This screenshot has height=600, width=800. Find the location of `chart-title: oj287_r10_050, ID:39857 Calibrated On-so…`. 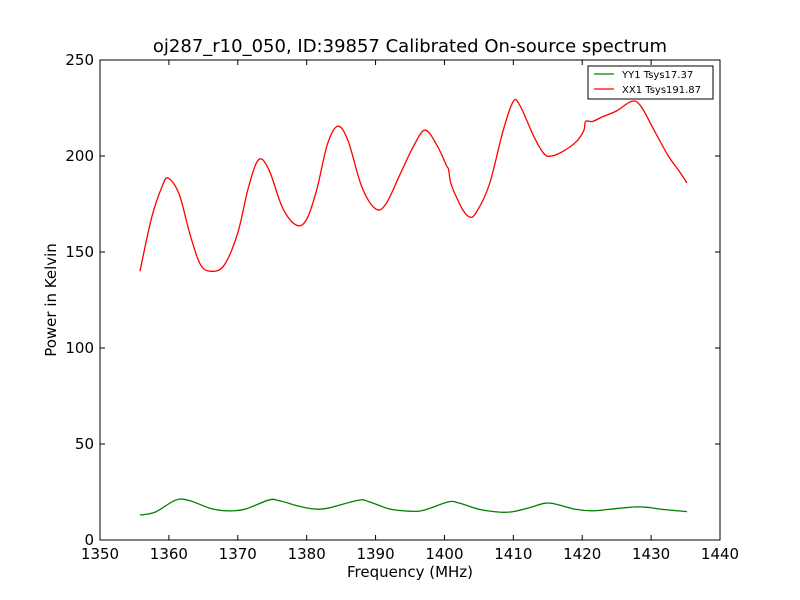

chart-title: oj287_r10_050, ID:39857 Calibrated On-so… is located at coordinates (410, 46).